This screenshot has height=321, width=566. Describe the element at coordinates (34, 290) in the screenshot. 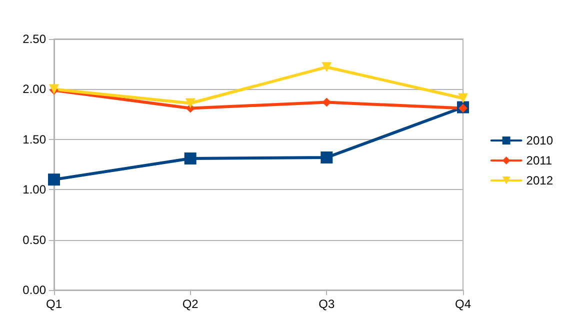

I see `y-tick-label: 0.00` at that location.